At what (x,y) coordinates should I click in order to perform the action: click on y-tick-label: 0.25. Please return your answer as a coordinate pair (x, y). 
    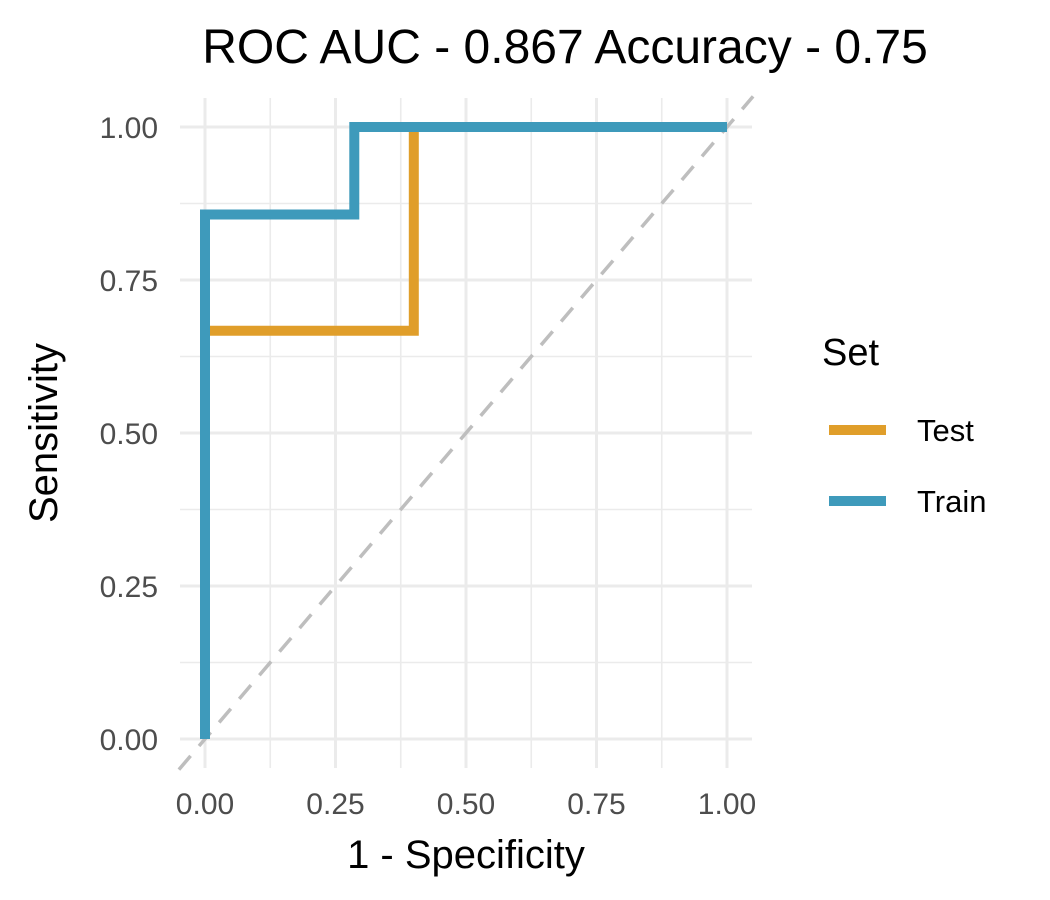
    Looking at the image, I should click on (129, 587).